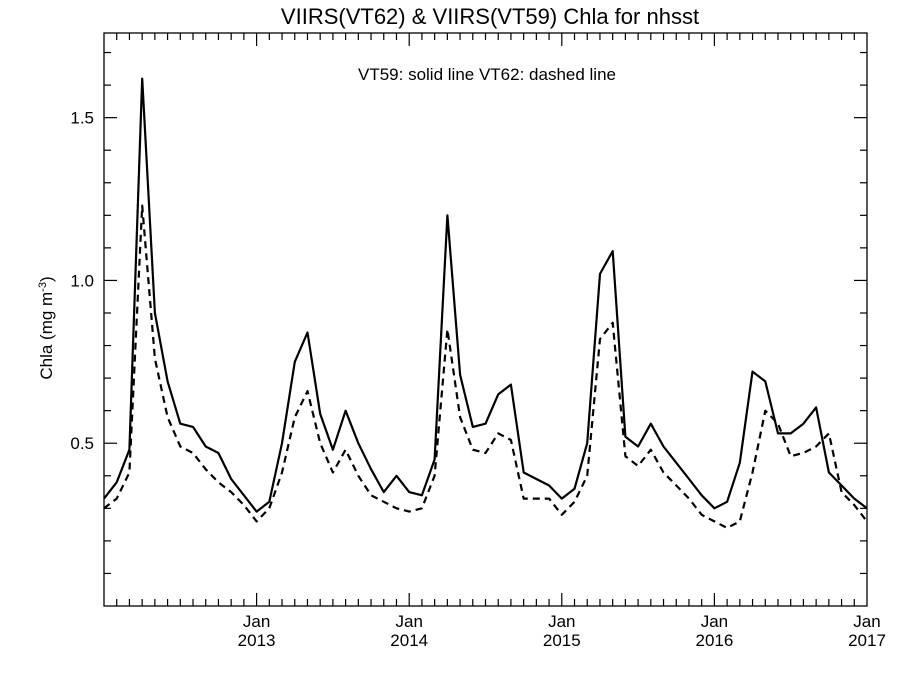  What do you see at coordinates (867, 640) in the screenshot?
I see `x-tick-year-label: 2017` at bounding box center [867, 640].